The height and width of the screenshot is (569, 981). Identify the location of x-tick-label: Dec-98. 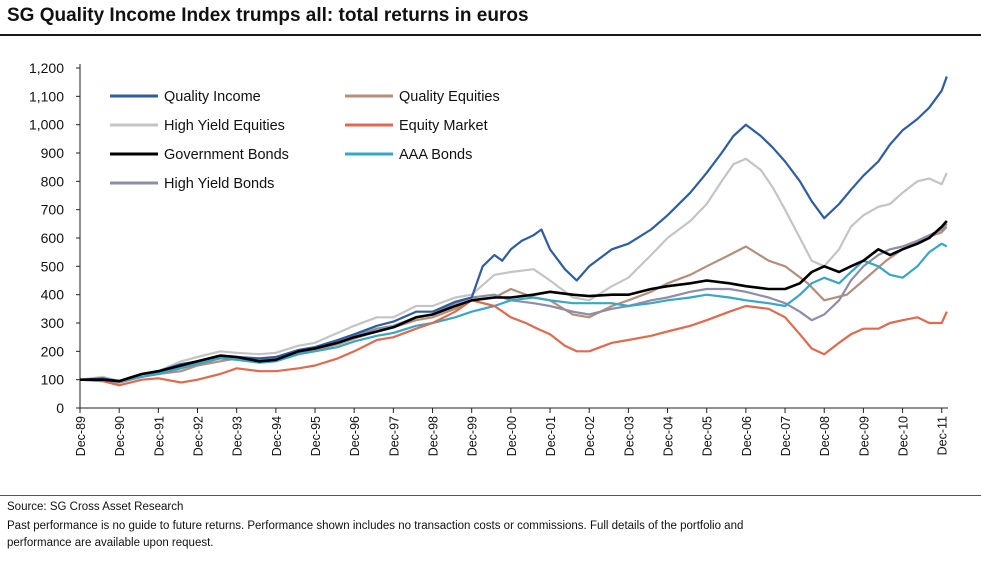
(434, 436).